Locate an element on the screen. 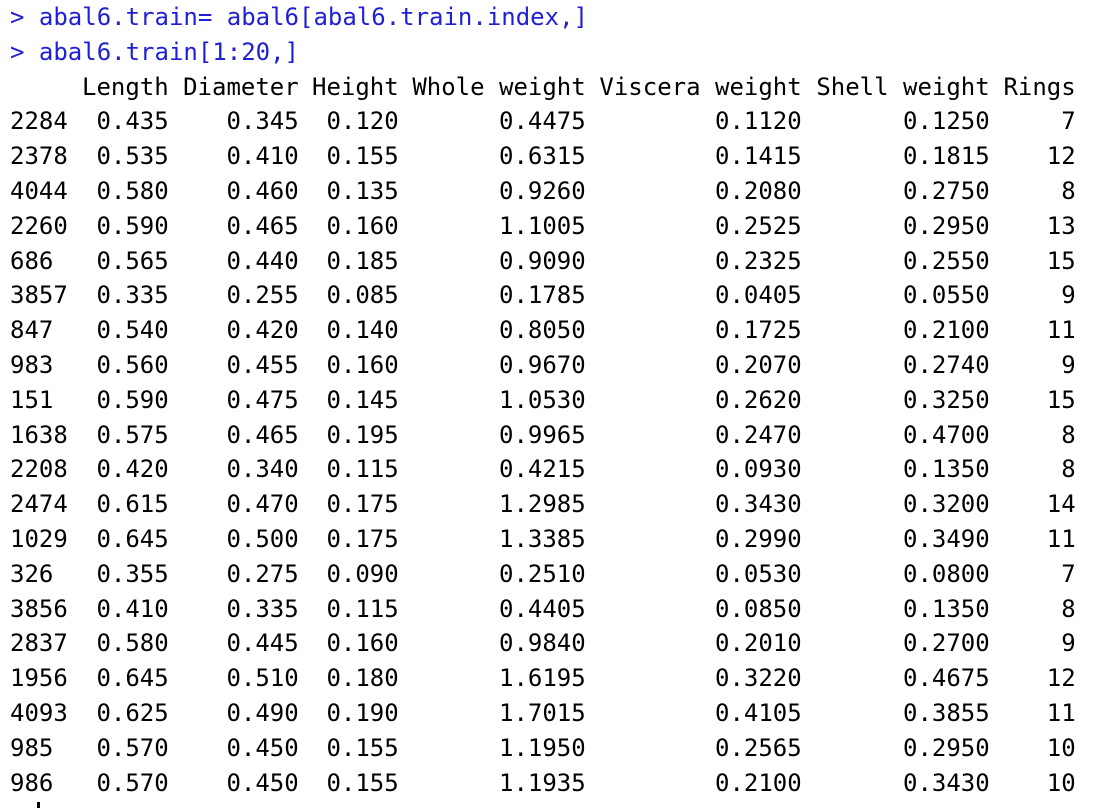 This screenshot has height=808, width=1116. prompt-symbol: > is located at coordinates (17, 17).